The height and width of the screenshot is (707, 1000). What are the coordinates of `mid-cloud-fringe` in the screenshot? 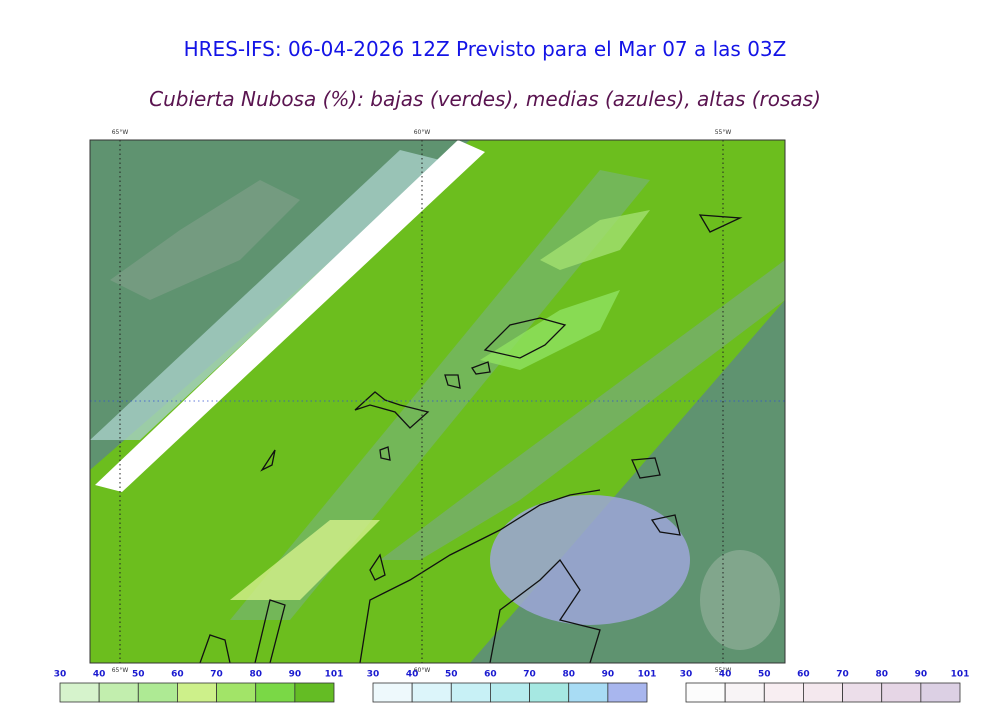 It's located at (265, 295).